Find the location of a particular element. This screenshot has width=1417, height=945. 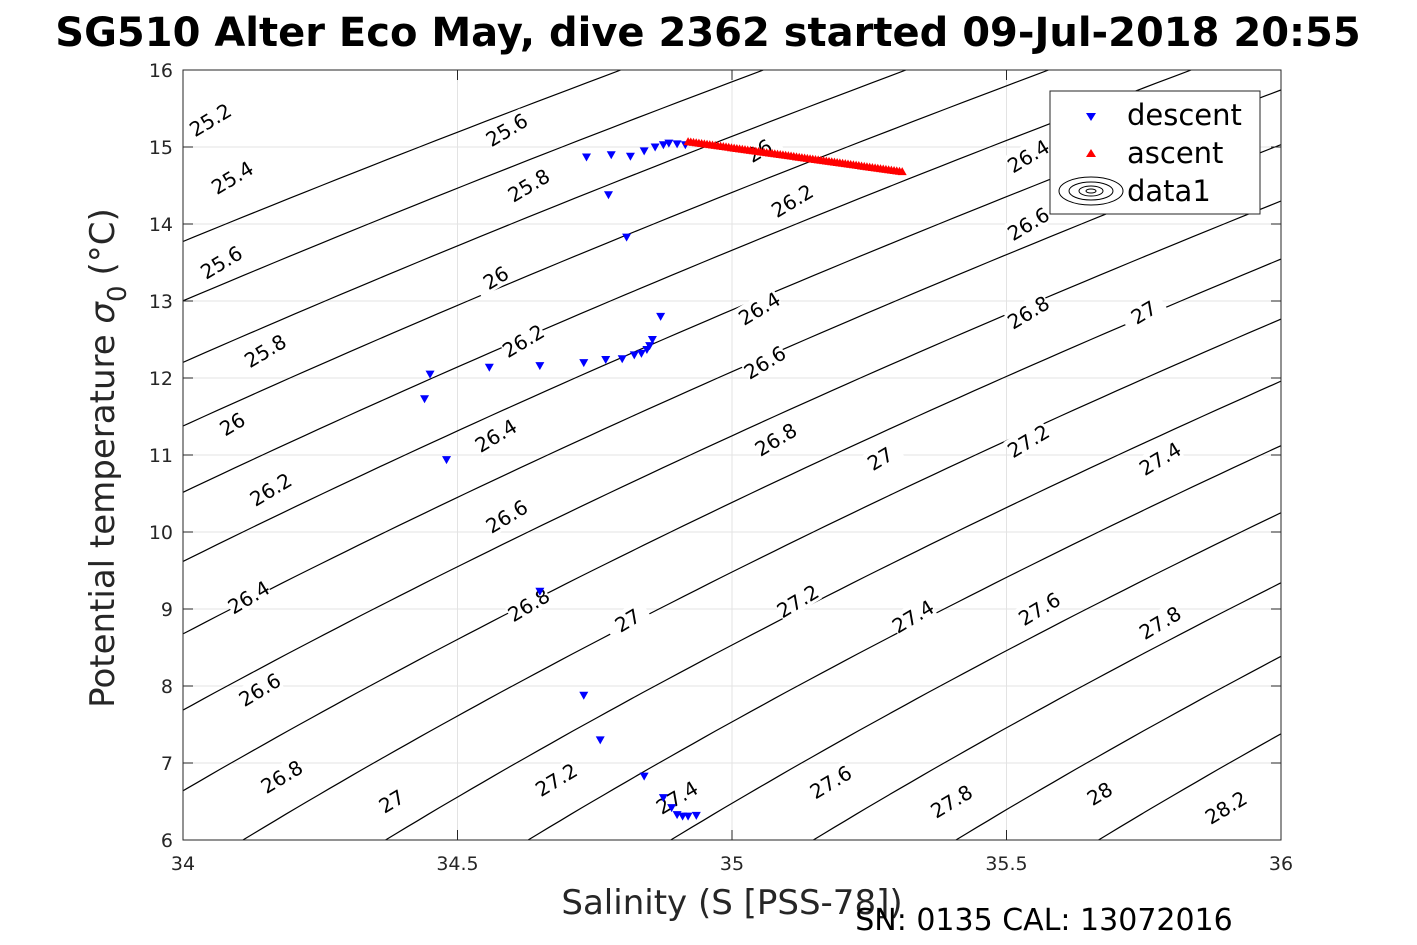

contour-line-27.8 is located at coordinates (1046, 711).